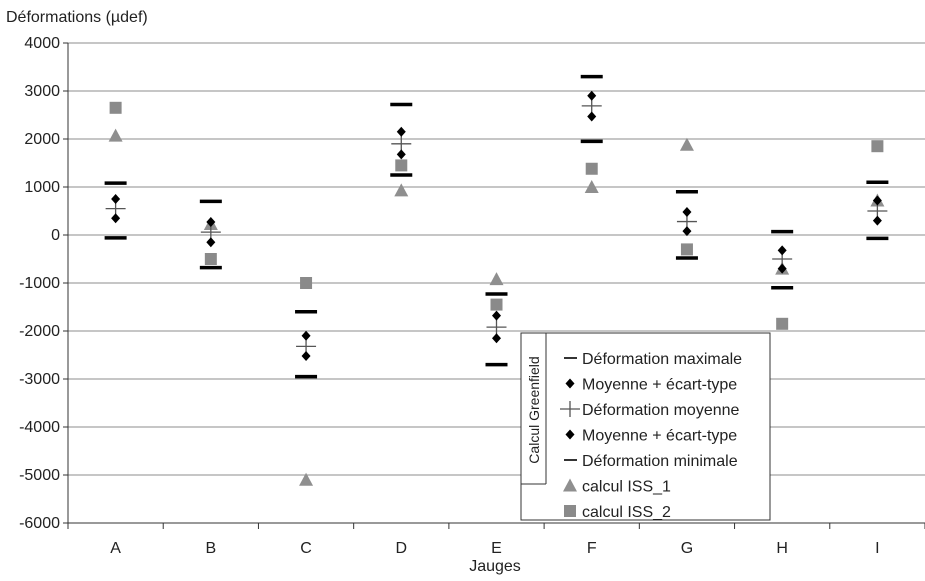 The image size is (925, 581). I want to click on legend-marker-plus, so click(570, 409).